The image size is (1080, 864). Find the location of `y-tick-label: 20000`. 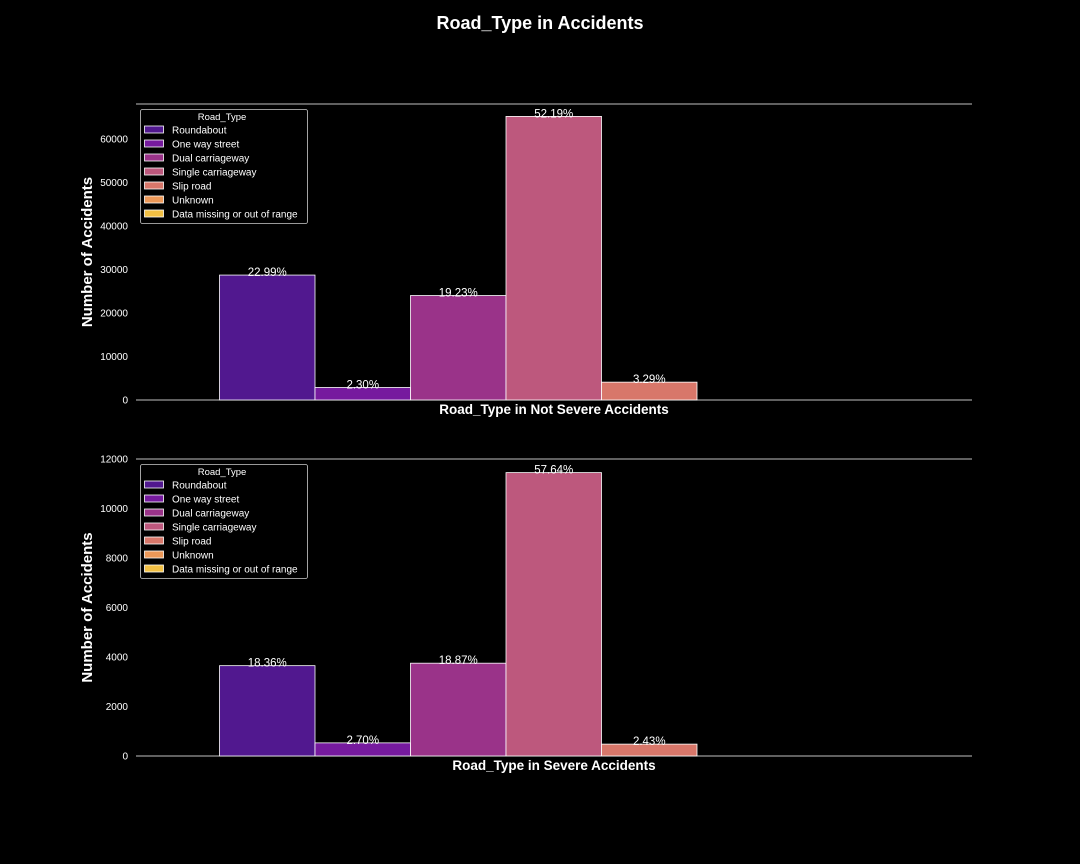

y-tick-label: 20000 is located at coordinates (114, 313).